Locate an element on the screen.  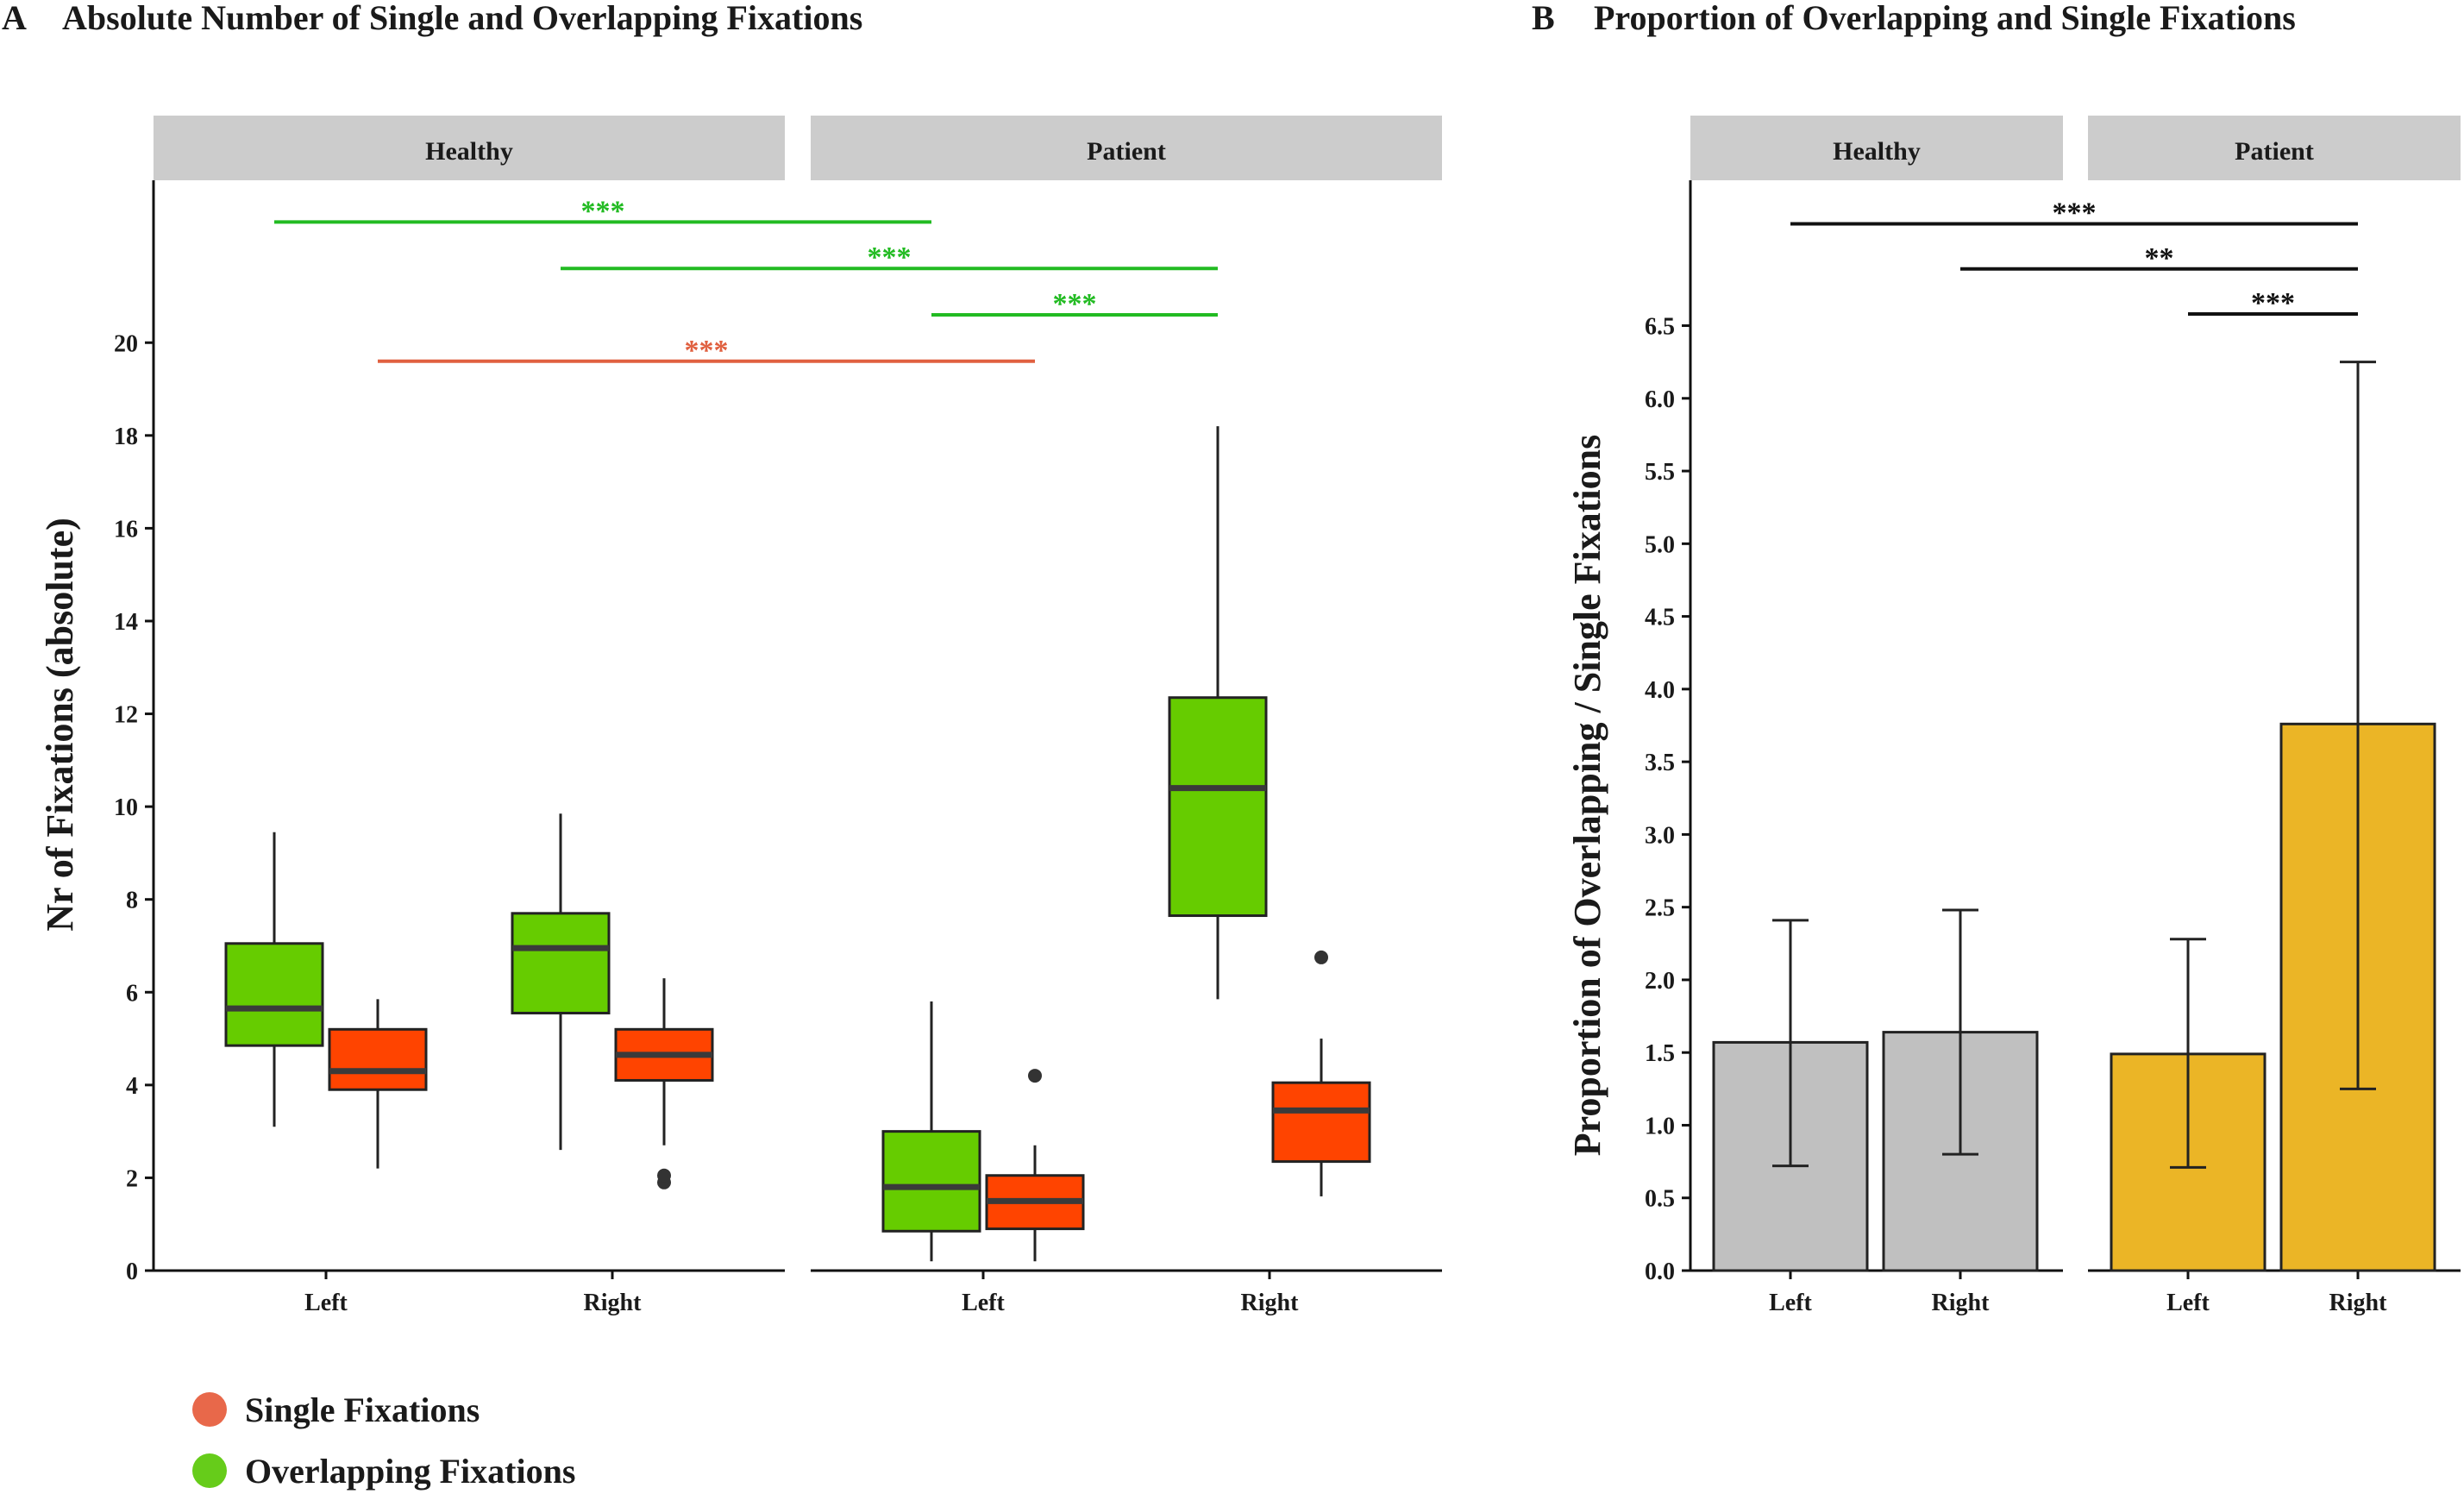
x-tick-patient-left-b: Left is located at coordinates (2188, 1303).